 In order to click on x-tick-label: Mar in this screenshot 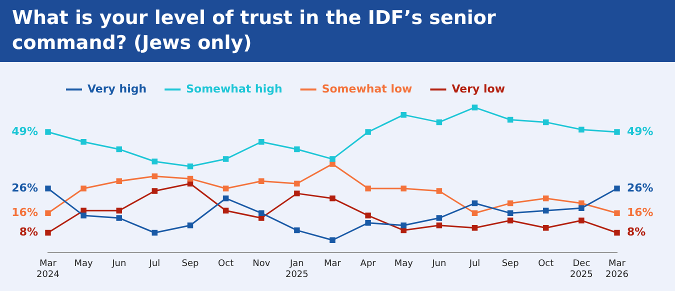, I will do `click(333, 264)`.